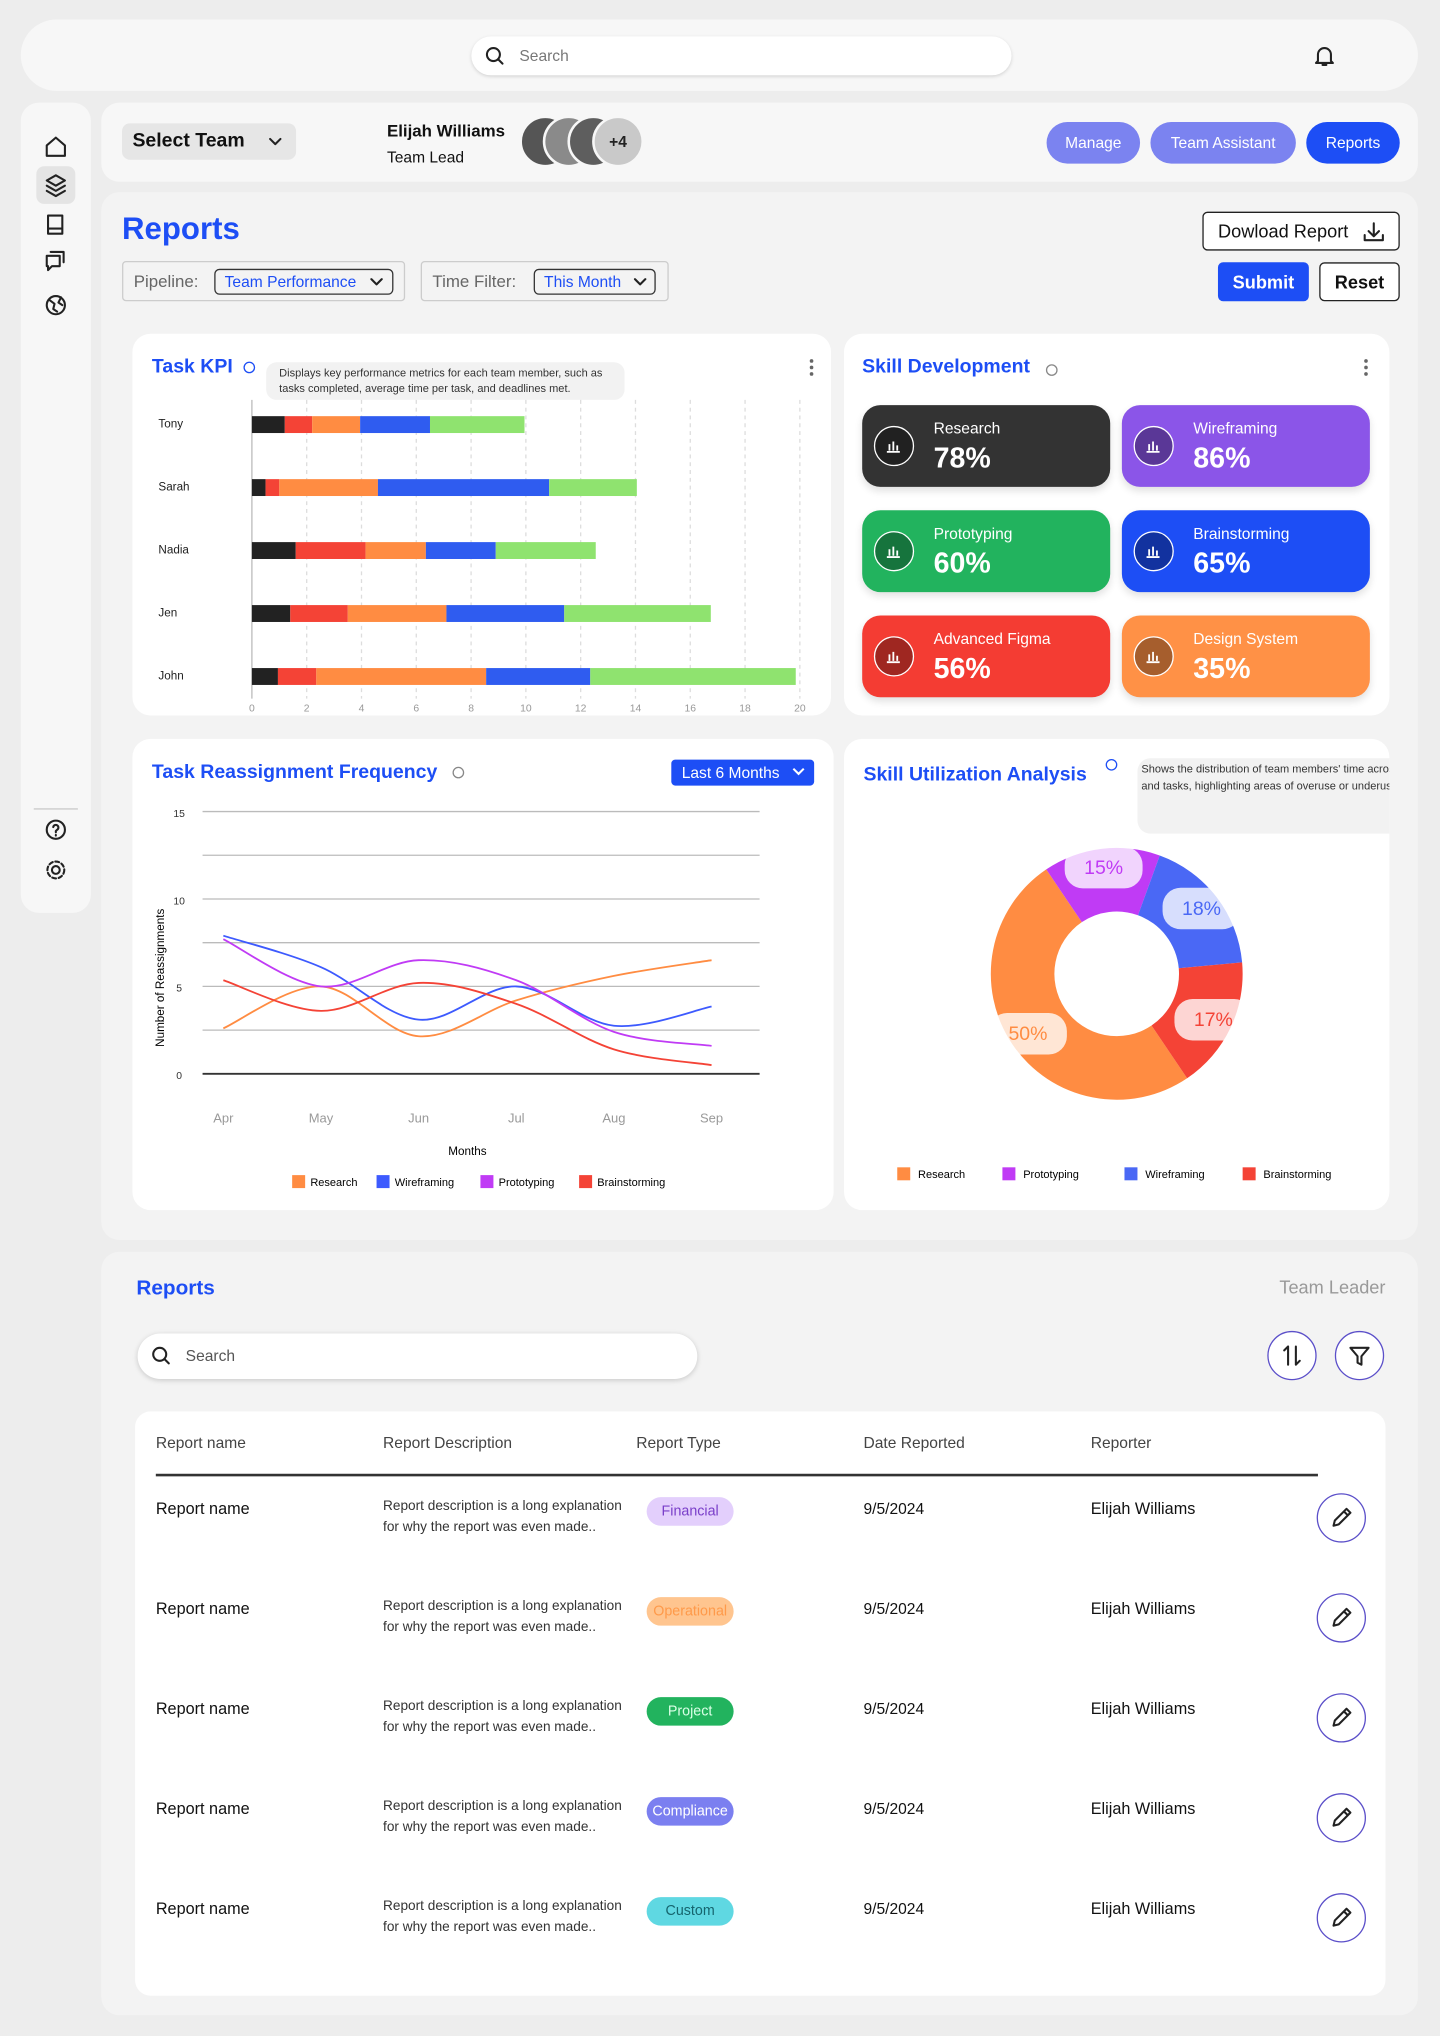  Describe the element at coordinates (1241, 533) in the screenshot. I see `skill-name: Brainstorming` at that location.